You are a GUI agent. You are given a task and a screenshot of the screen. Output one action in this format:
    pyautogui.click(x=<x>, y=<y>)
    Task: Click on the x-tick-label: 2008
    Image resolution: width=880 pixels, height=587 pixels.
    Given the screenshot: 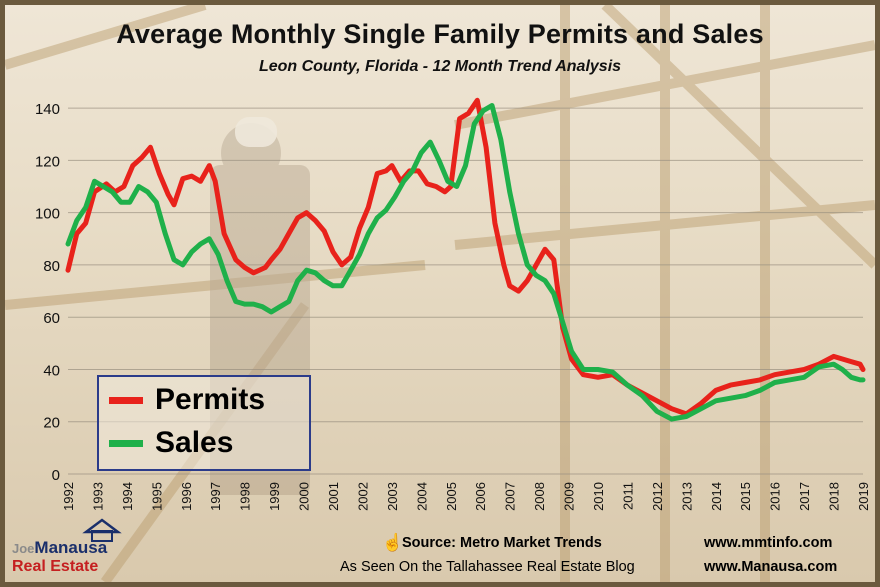 What is the action you would take?
    pyautogui.click(x=539, y=496)
    